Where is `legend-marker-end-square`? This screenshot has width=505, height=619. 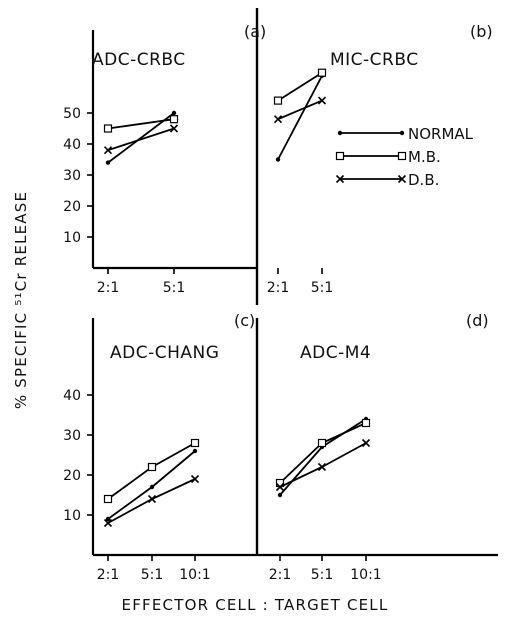 legend-marker-end-square is located at coordinates (402, 156).